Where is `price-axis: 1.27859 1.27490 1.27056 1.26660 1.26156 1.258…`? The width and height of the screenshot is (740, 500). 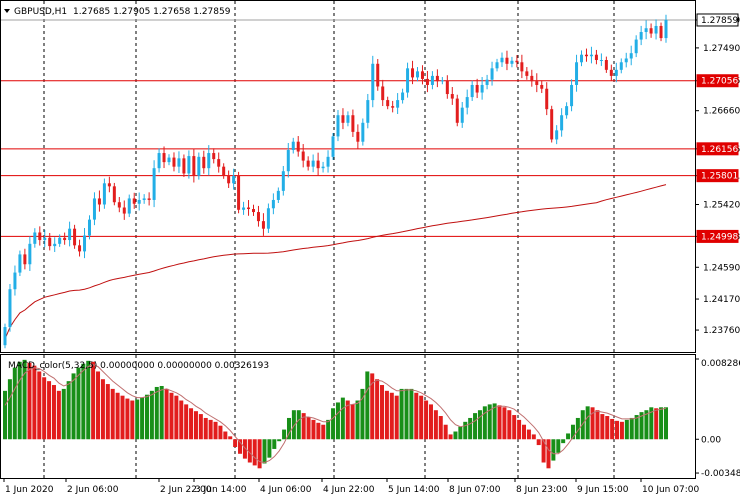
price-axis: 1.27859 1.27490 1.27056 1.26660 1.26156 1.258… is located at coordinates (717, 174).